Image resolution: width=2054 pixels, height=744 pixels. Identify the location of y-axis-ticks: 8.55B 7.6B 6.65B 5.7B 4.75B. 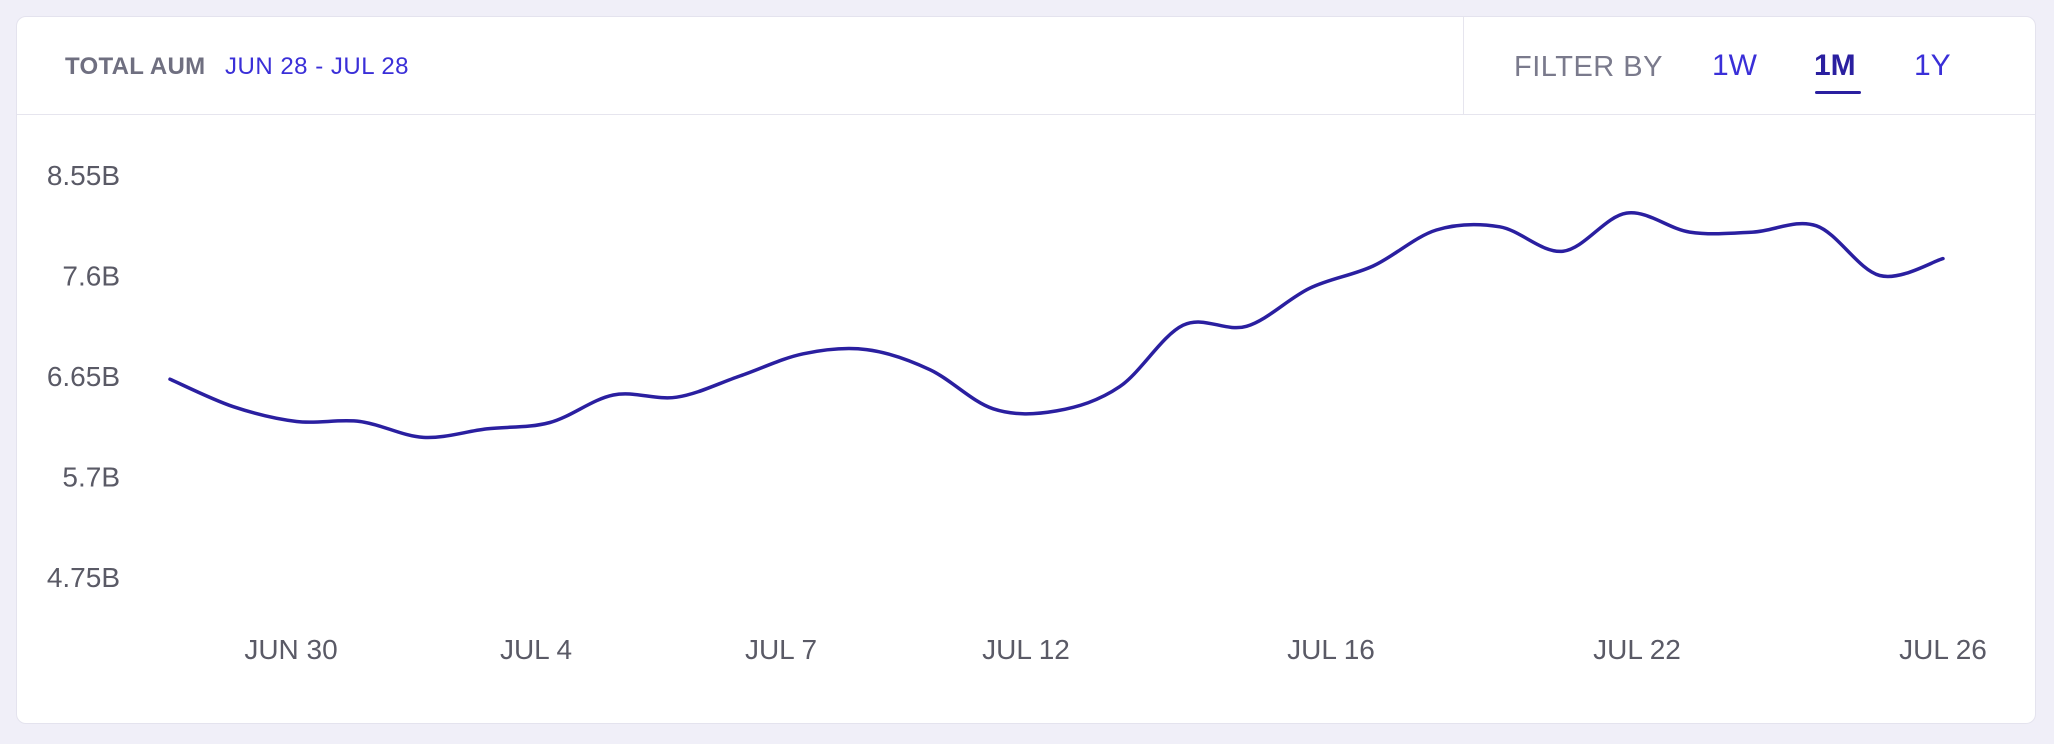
(83, 376).